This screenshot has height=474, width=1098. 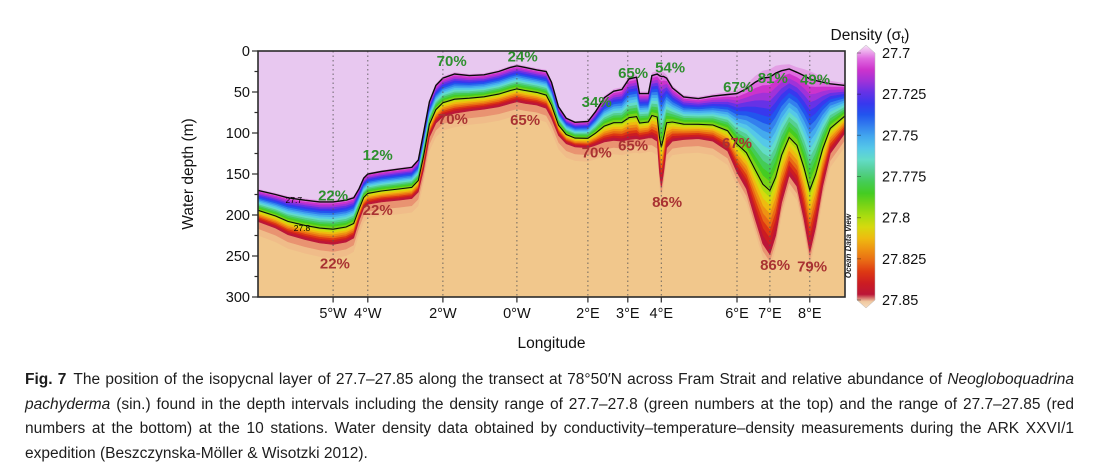 I want to click on y-tick-label: 50, so click(x=242, y=93).